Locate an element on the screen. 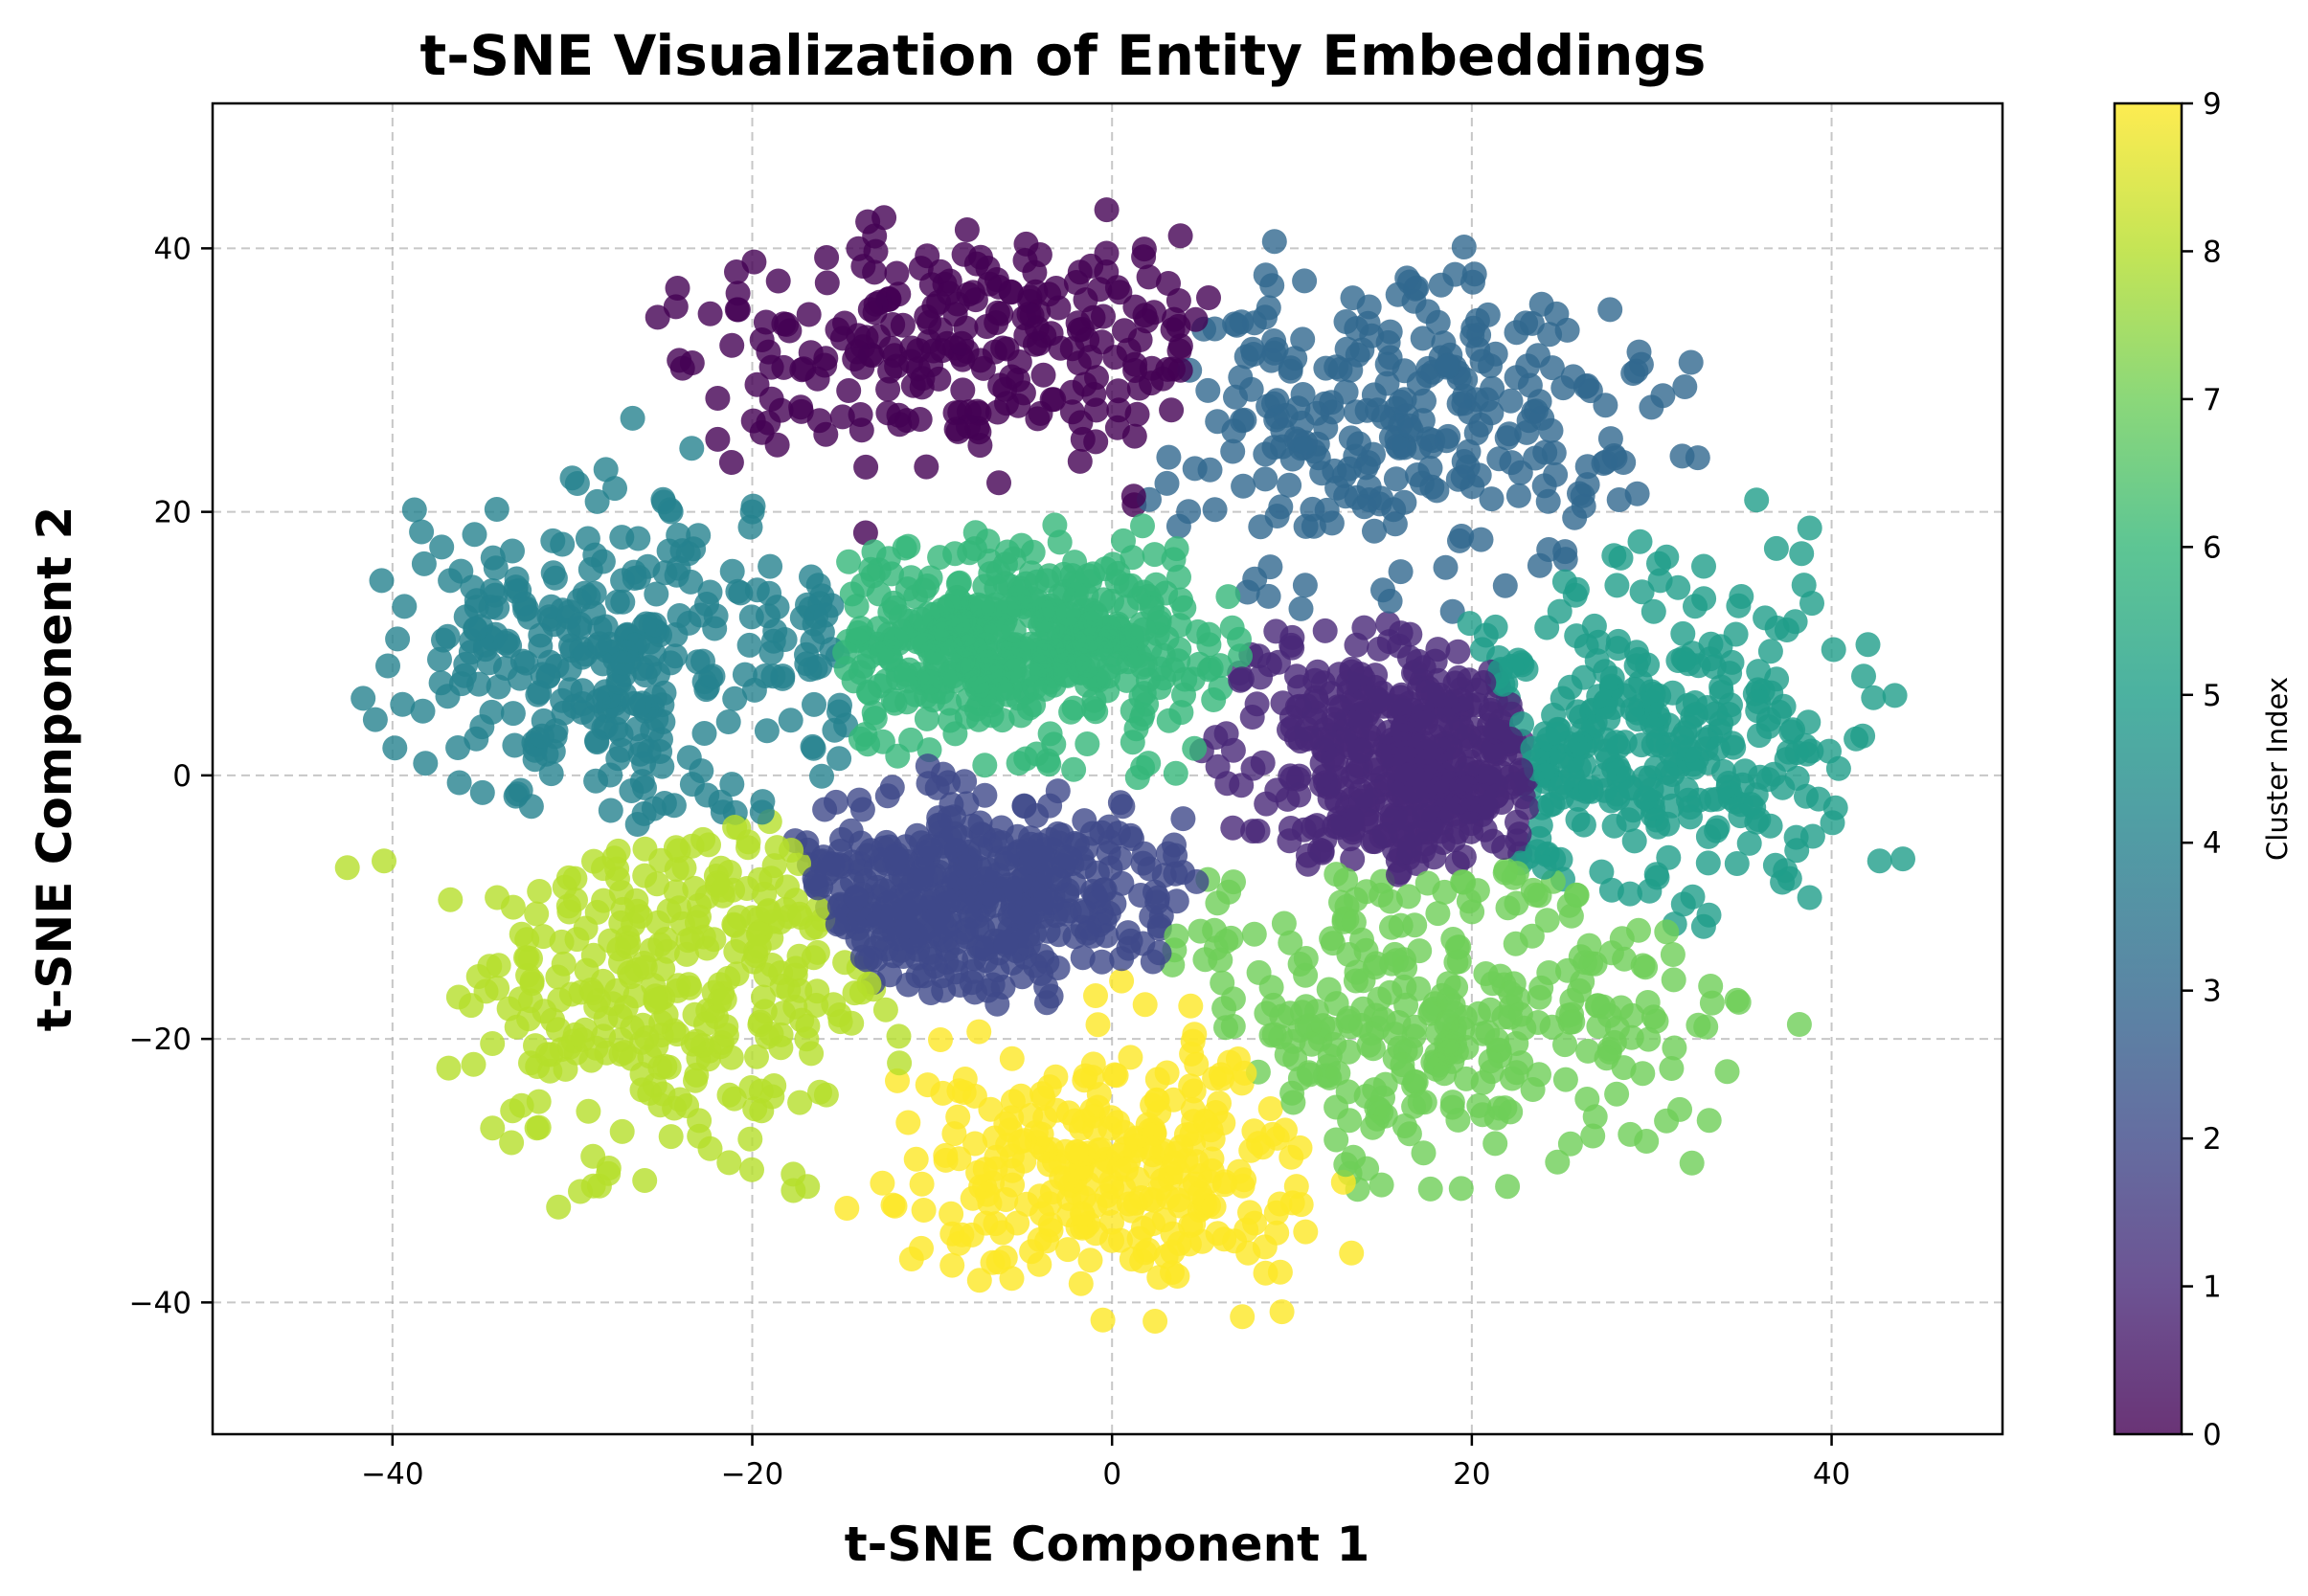 The width and height of the screenshot is (2308, 1596). colorbar-ticks: 0 1 2 3 4 5 6 7 8 9 is located at coordinates (2202, 769).